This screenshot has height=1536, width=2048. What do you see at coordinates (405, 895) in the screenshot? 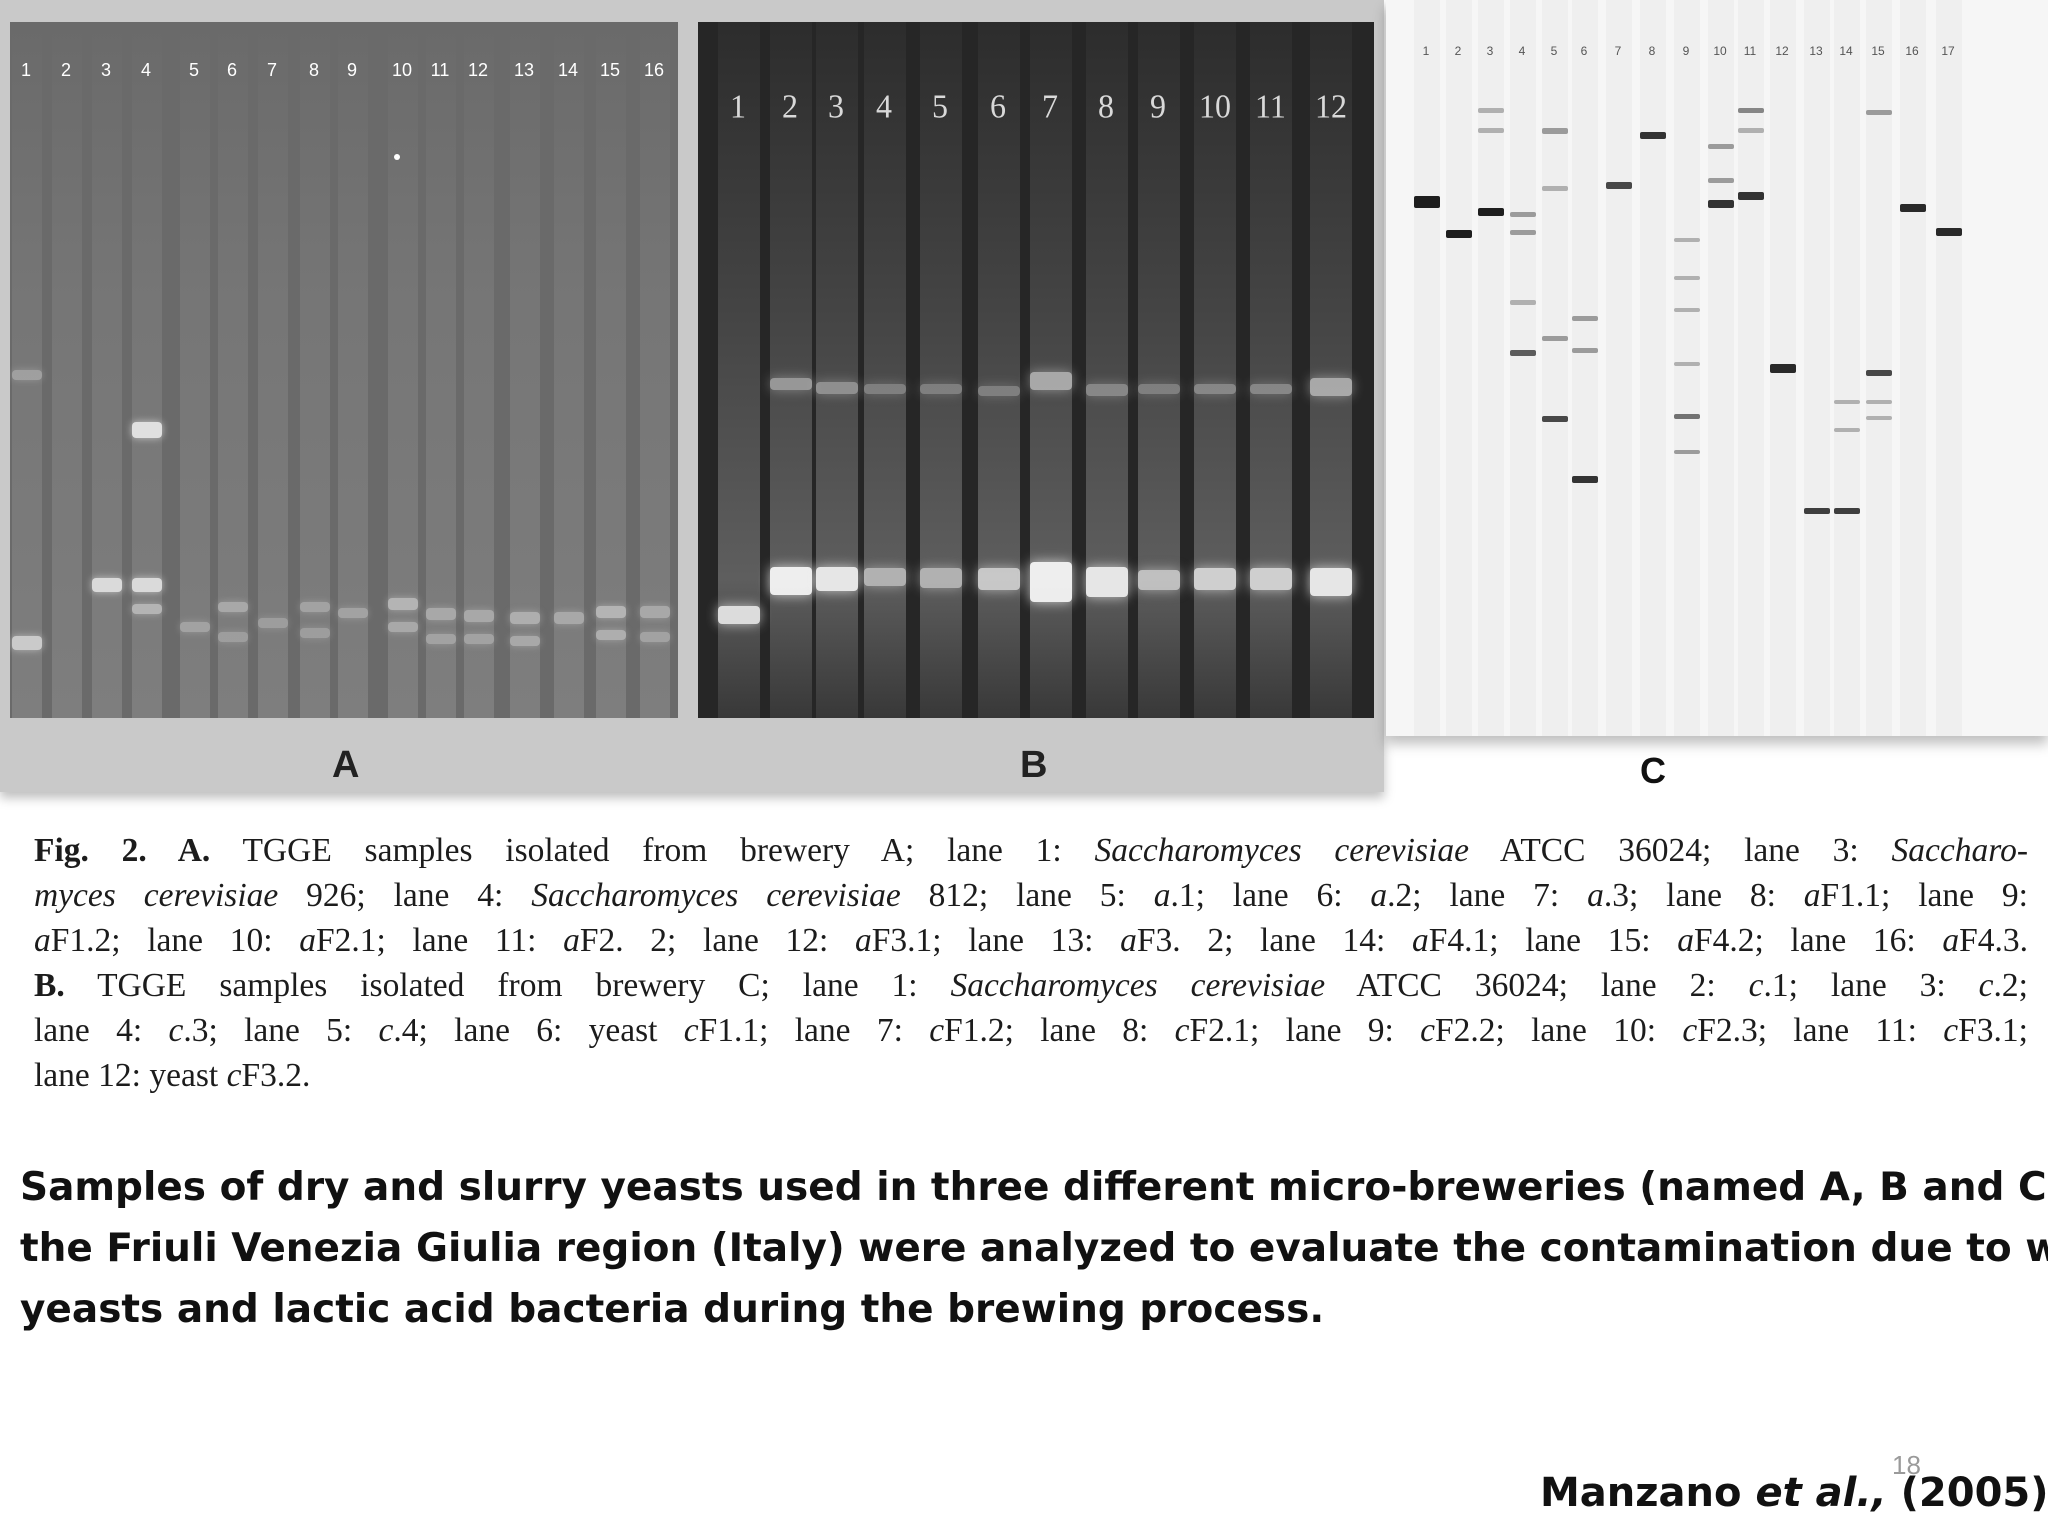
I see `caption-text: 926; lane 4:` at bounding box center [405, 895].